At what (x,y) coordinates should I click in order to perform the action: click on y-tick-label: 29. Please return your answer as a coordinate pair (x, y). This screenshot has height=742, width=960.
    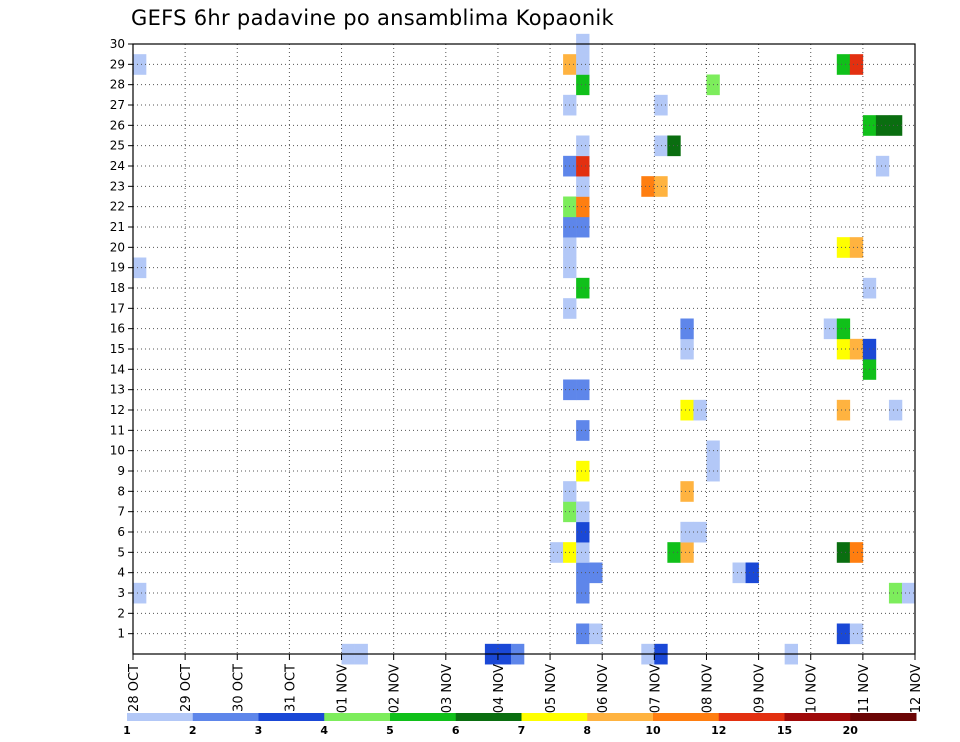
    Looking at the image, I should click on (117, 64).